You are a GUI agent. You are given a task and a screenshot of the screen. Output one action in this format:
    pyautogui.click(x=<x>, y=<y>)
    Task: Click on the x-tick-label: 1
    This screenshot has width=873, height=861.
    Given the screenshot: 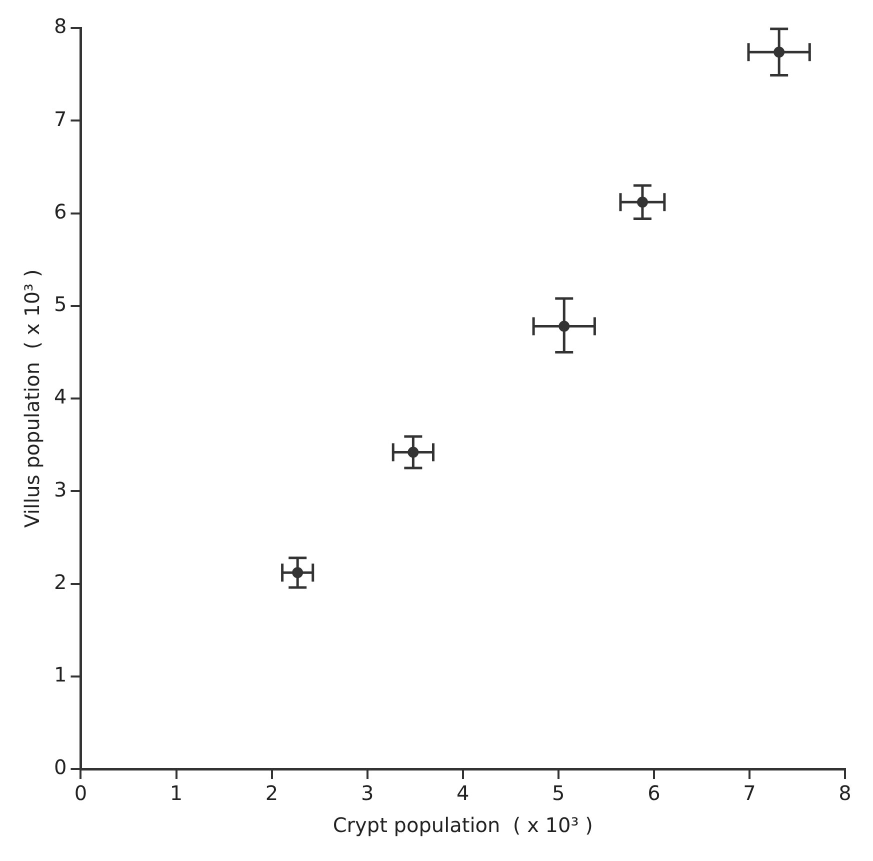 What is the action you would take?
    pyautogui.click(x=176, y=793)
    